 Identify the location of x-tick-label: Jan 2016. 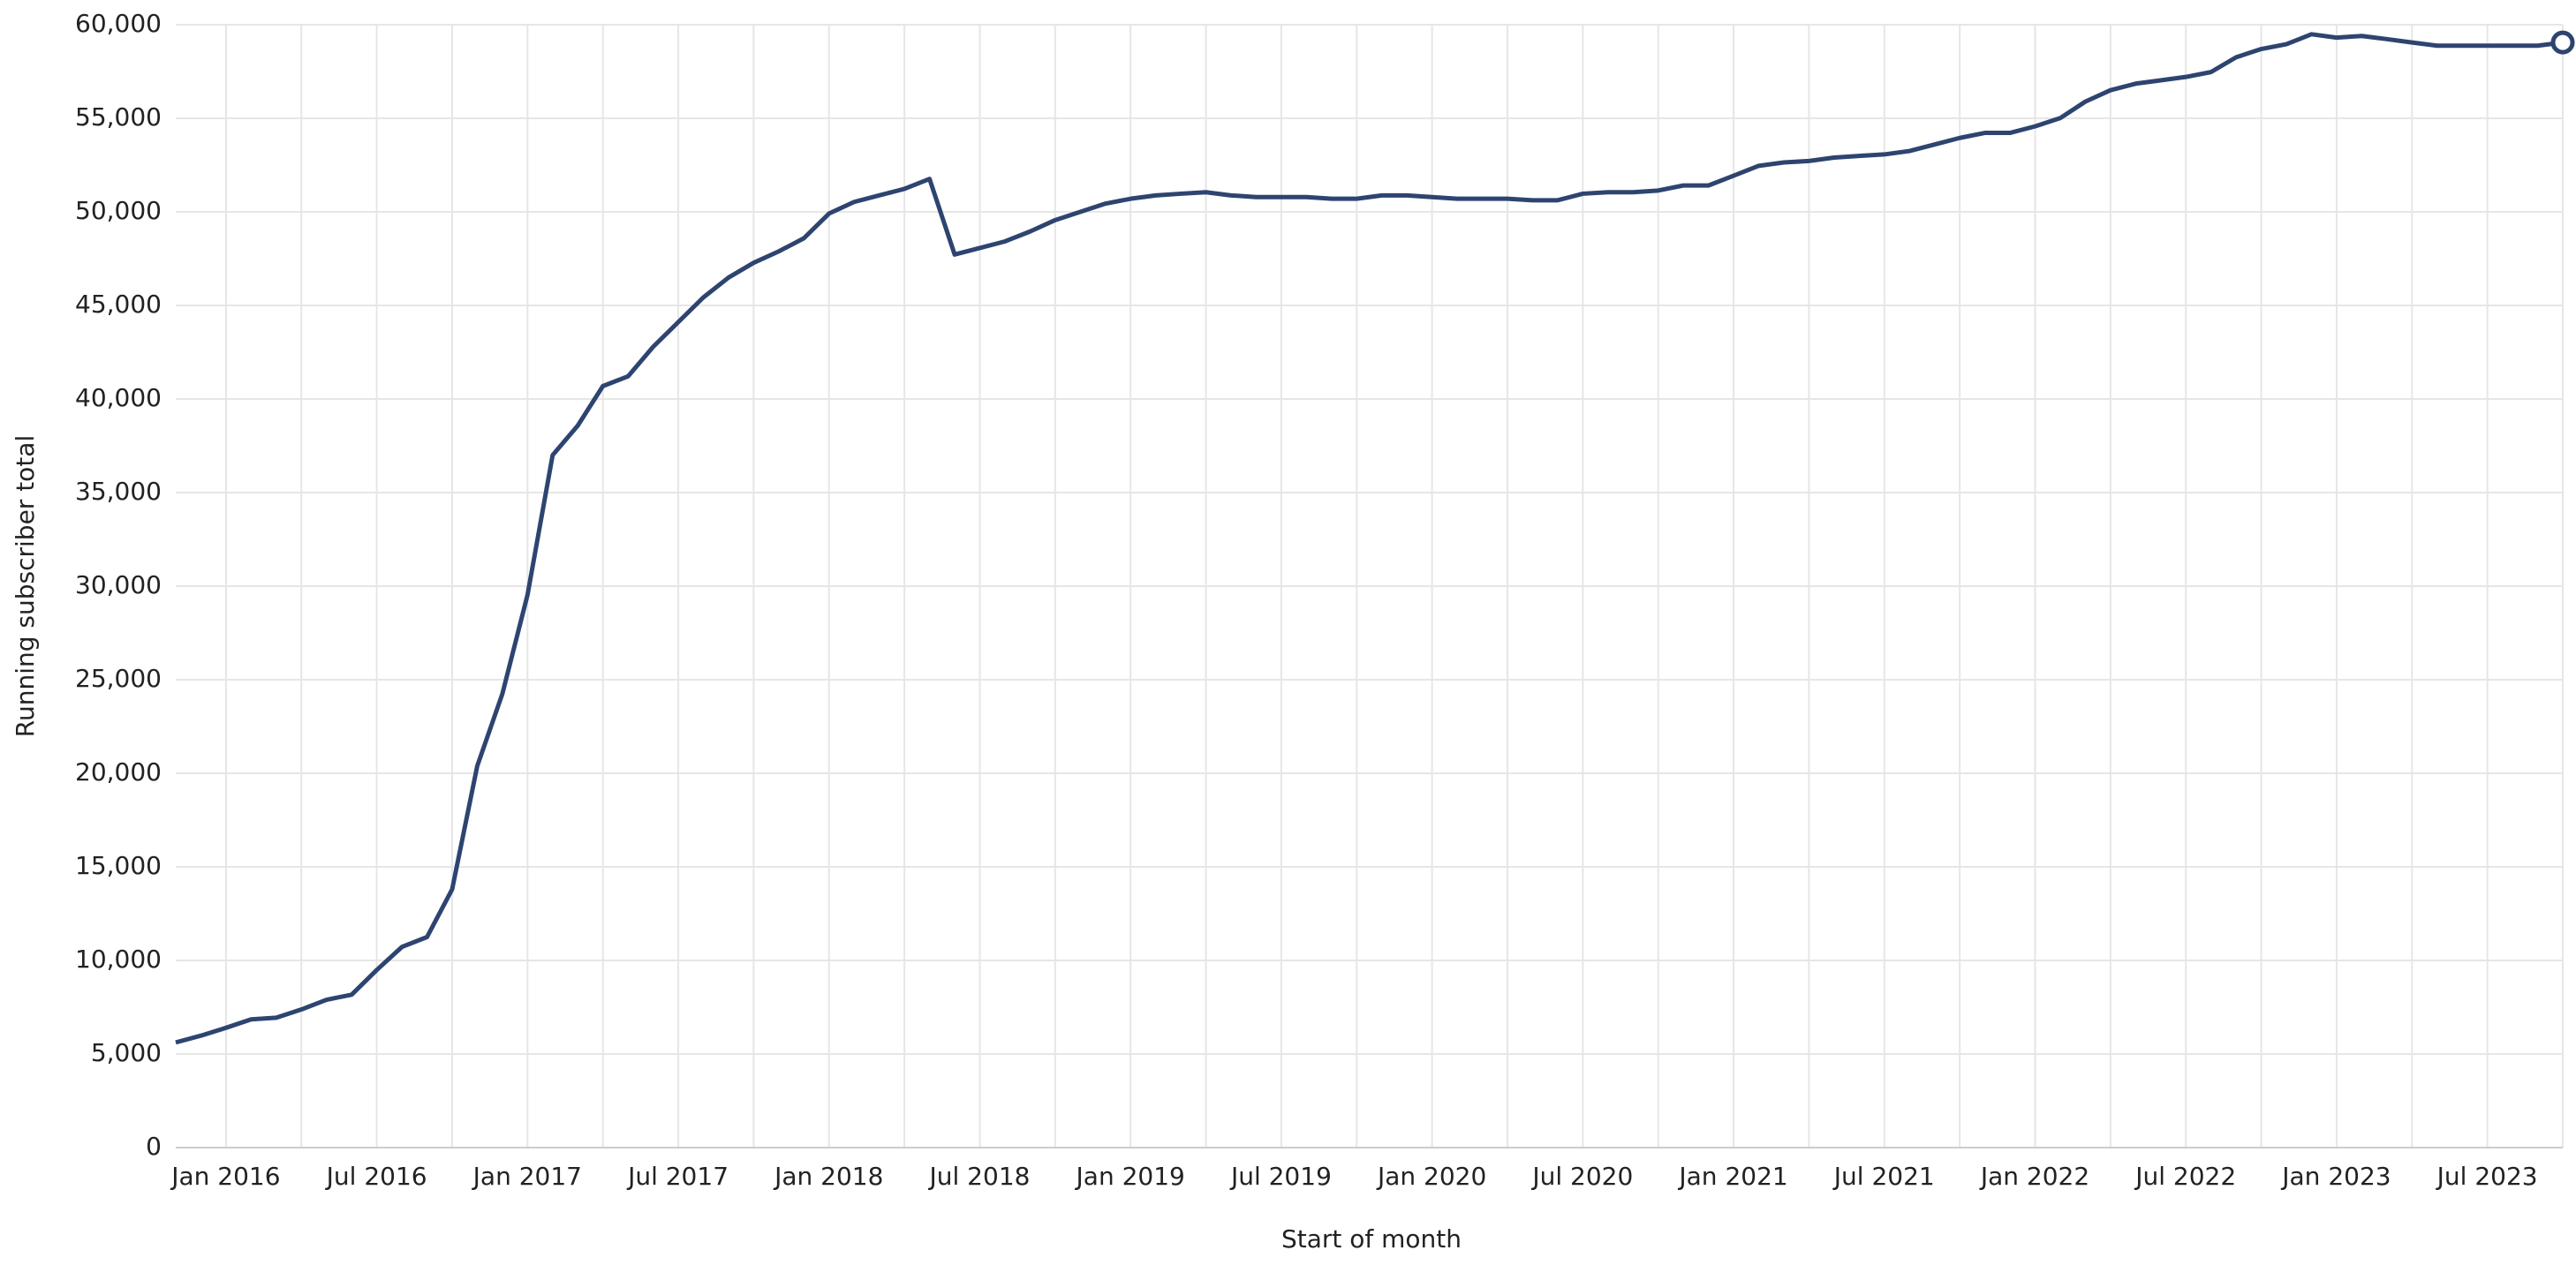
(225, 1176).